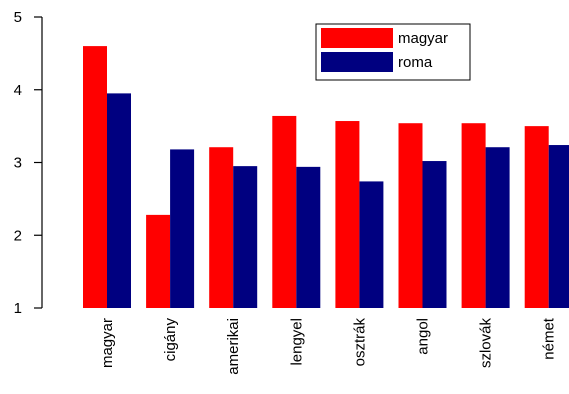 The height and width of the screenshot is (394, 569). I want to click on legend-swatch-roma, so click(357, 62).